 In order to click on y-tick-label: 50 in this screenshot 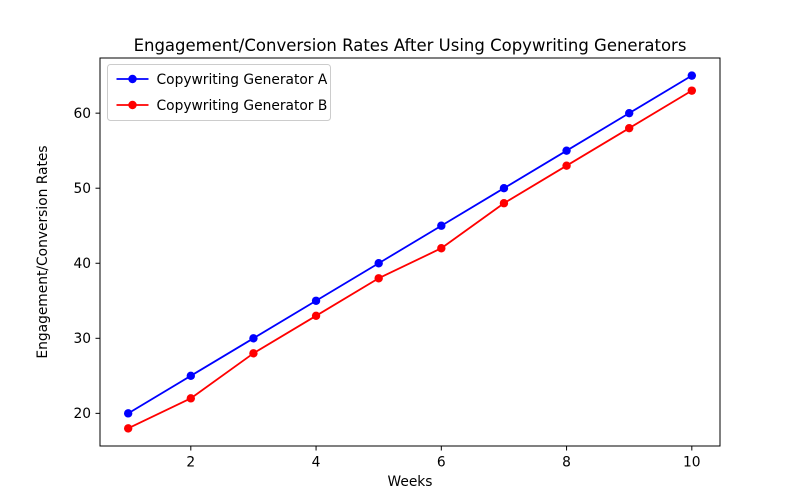, I will do `click(82, 189)`.